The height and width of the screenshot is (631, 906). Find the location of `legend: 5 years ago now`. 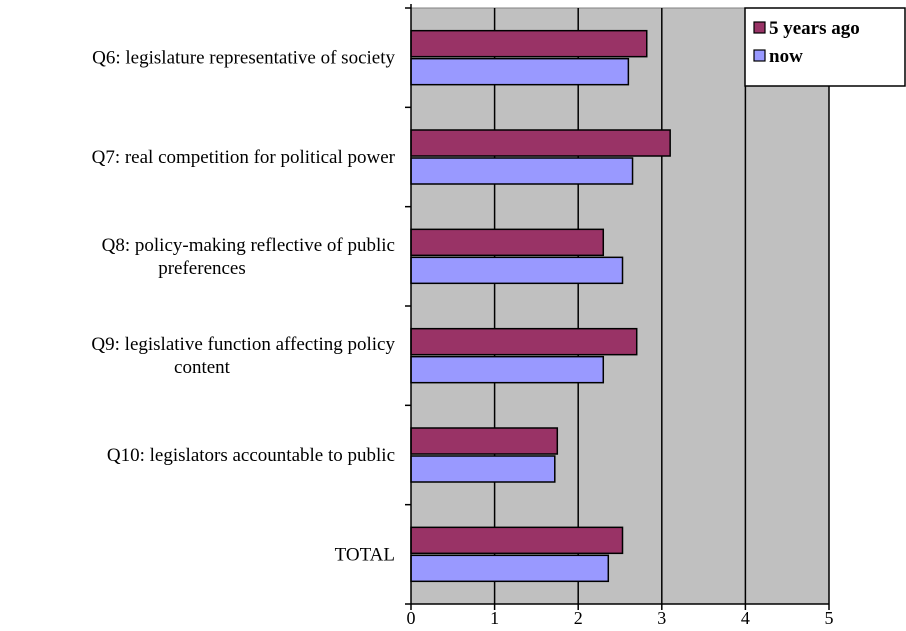

legend: 5 years ago now is located at coordinates (825, 47).